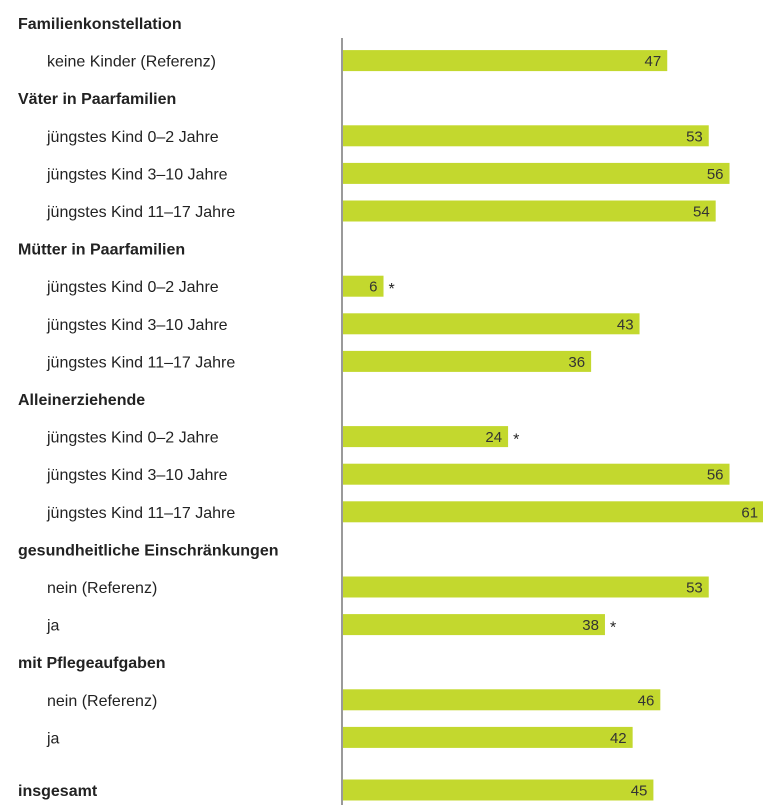 Image resolution: width=763 pixels, height=805 pixels. I want to click on section-header-label: Alleinerziehende, so click(81, 400).